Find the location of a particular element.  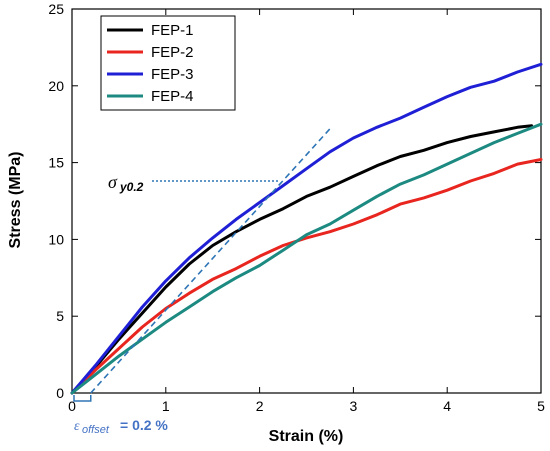

y-axis-label: Stress (MPa) is located at coordinates (15, 200).